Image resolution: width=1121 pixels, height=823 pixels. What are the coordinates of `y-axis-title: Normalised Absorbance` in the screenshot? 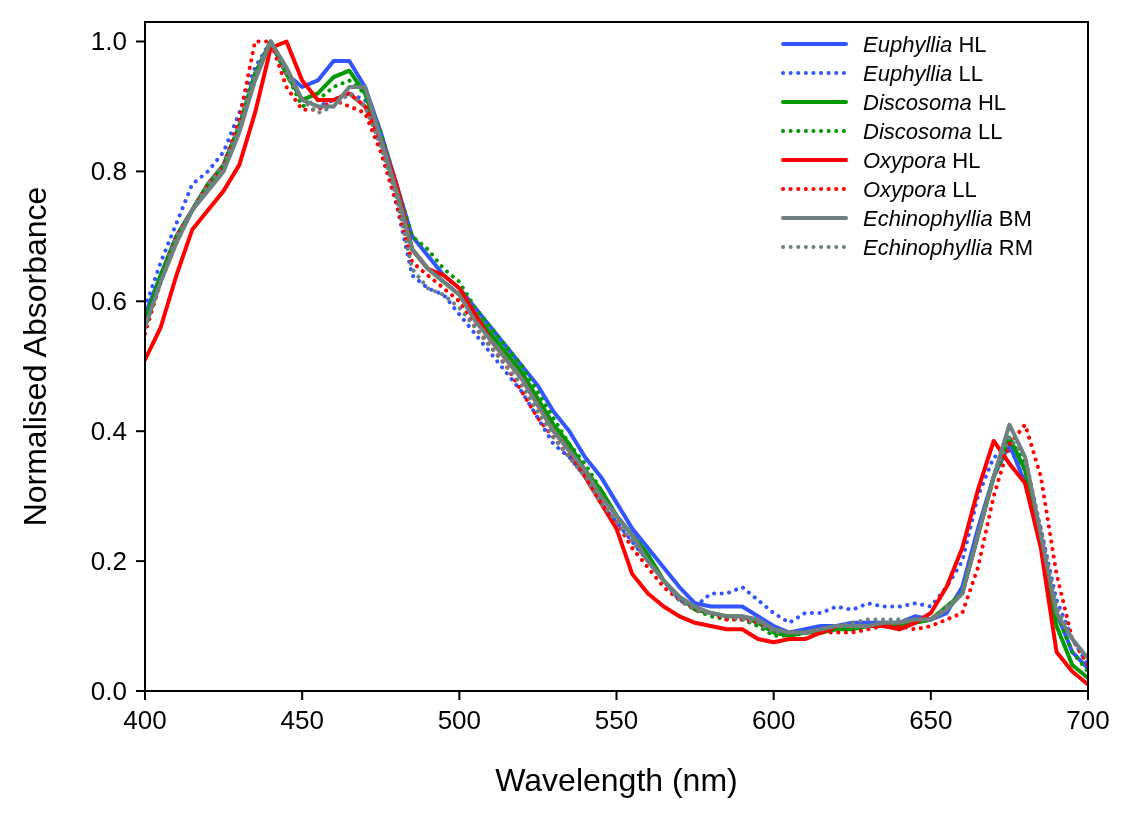 It's located at (35, 356).